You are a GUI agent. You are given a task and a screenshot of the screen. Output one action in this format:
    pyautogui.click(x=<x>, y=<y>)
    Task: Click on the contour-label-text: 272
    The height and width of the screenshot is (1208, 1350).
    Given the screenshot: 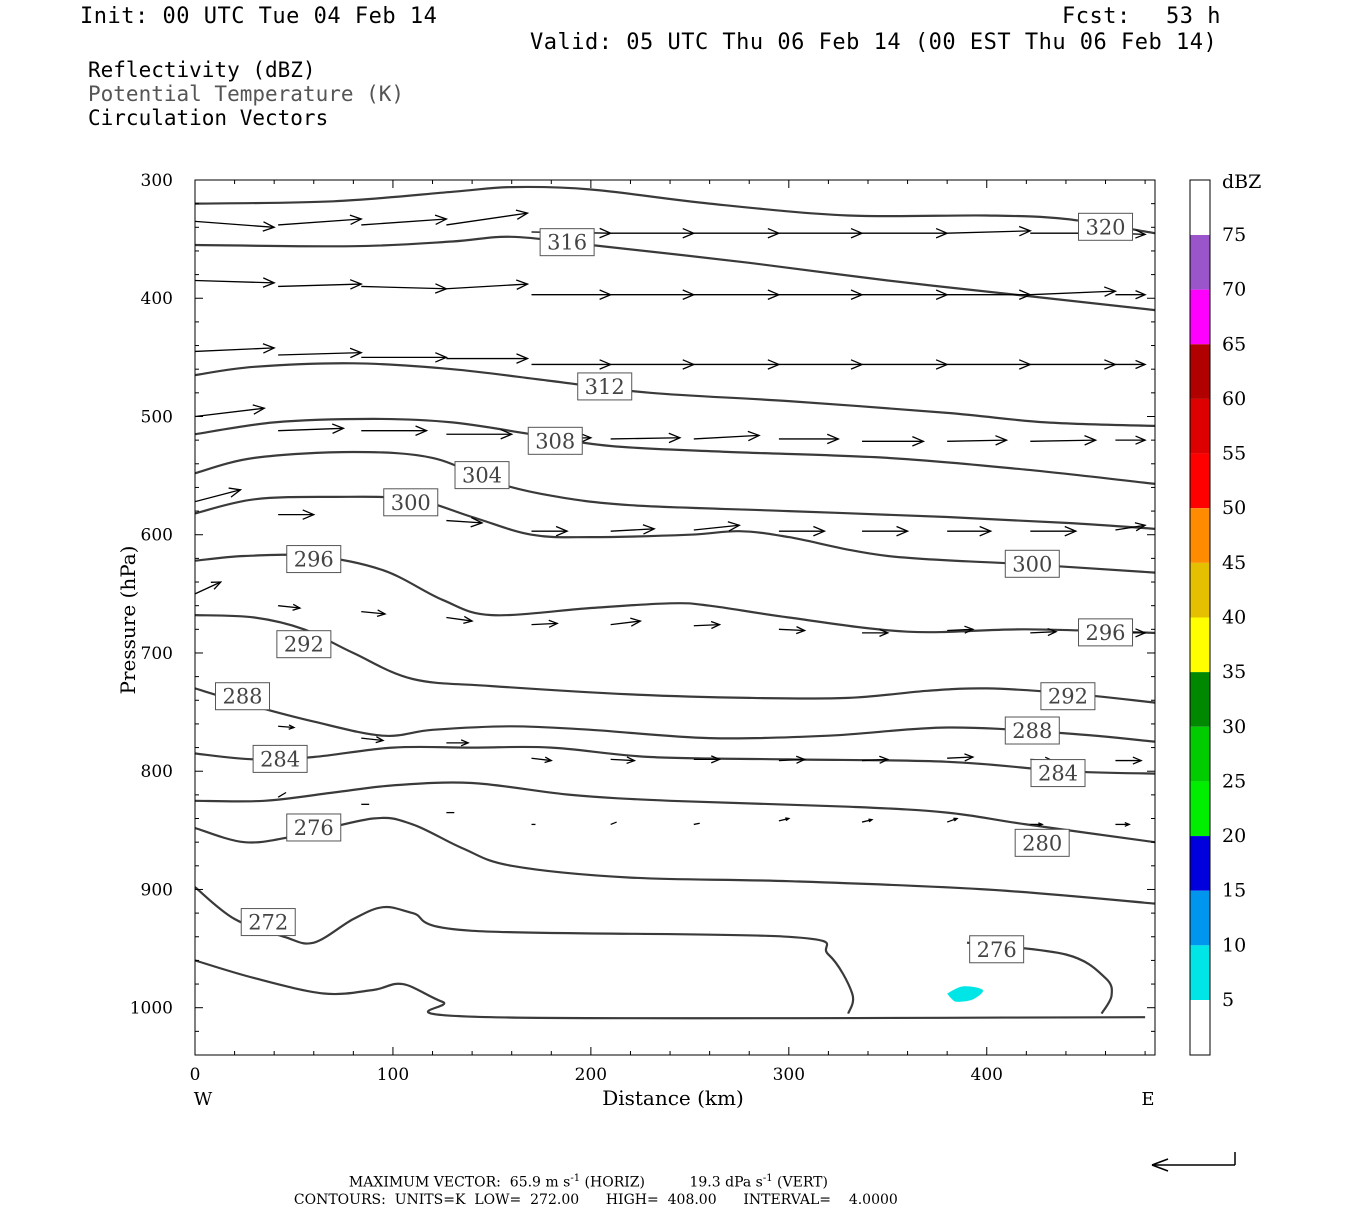 What is the action you would take?
    pyautogui.click(x=268, y=923)
    